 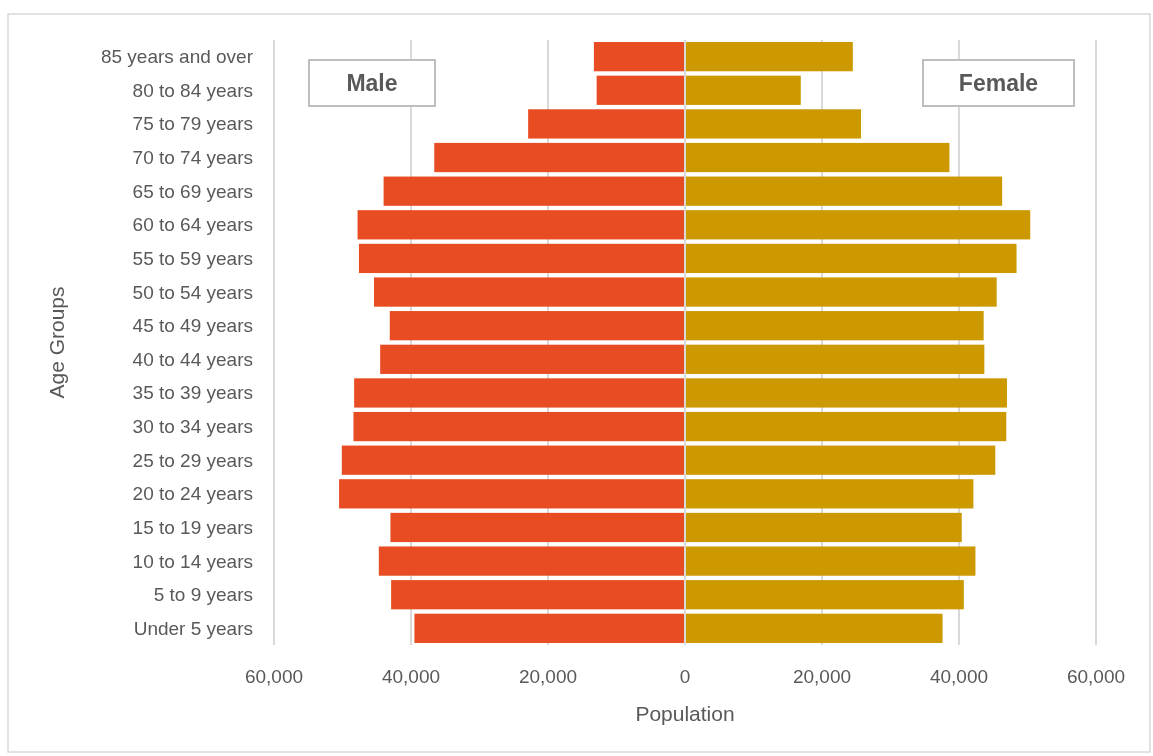 I want to click on x-axis-title: Population, so click(x=685, y=713).